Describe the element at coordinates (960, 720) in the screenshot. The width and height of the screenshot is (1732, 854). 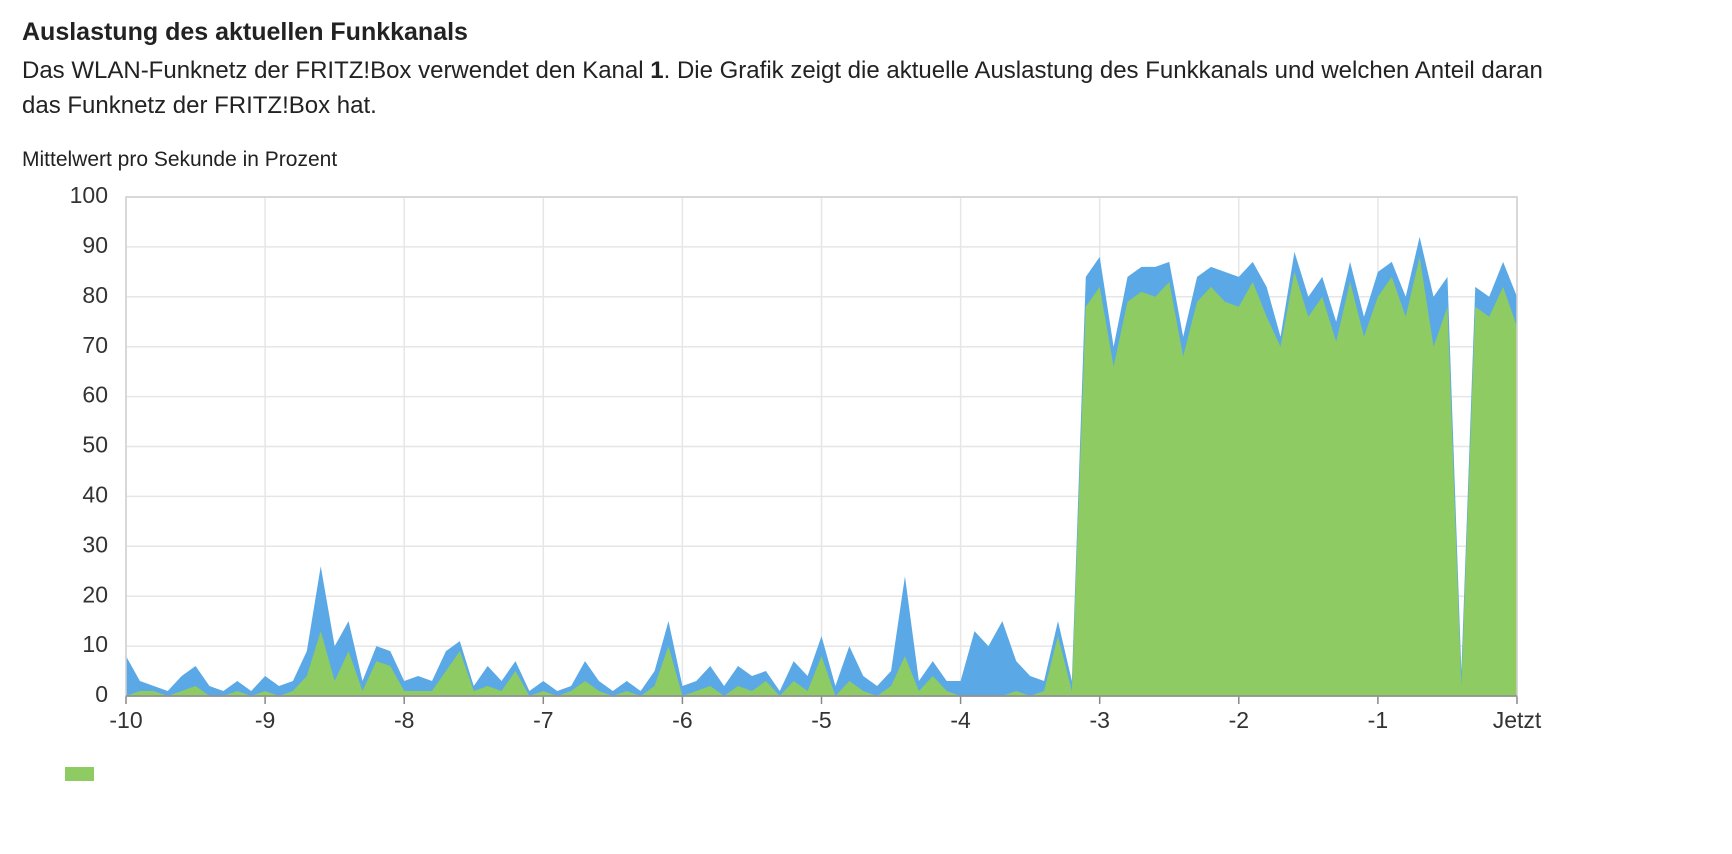
I see `x-tick-label: -4` at that location.